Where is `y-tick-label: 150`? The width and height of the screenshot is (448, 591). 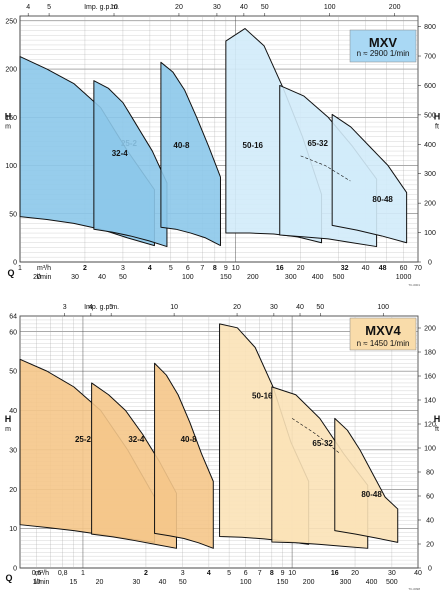 y-tick-label: 150 is located at coordinates (11, 118).